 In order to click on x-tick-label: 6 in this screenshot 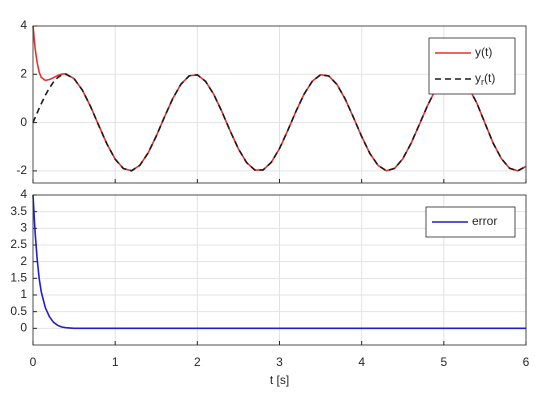, I will do `click(526, 362)`.